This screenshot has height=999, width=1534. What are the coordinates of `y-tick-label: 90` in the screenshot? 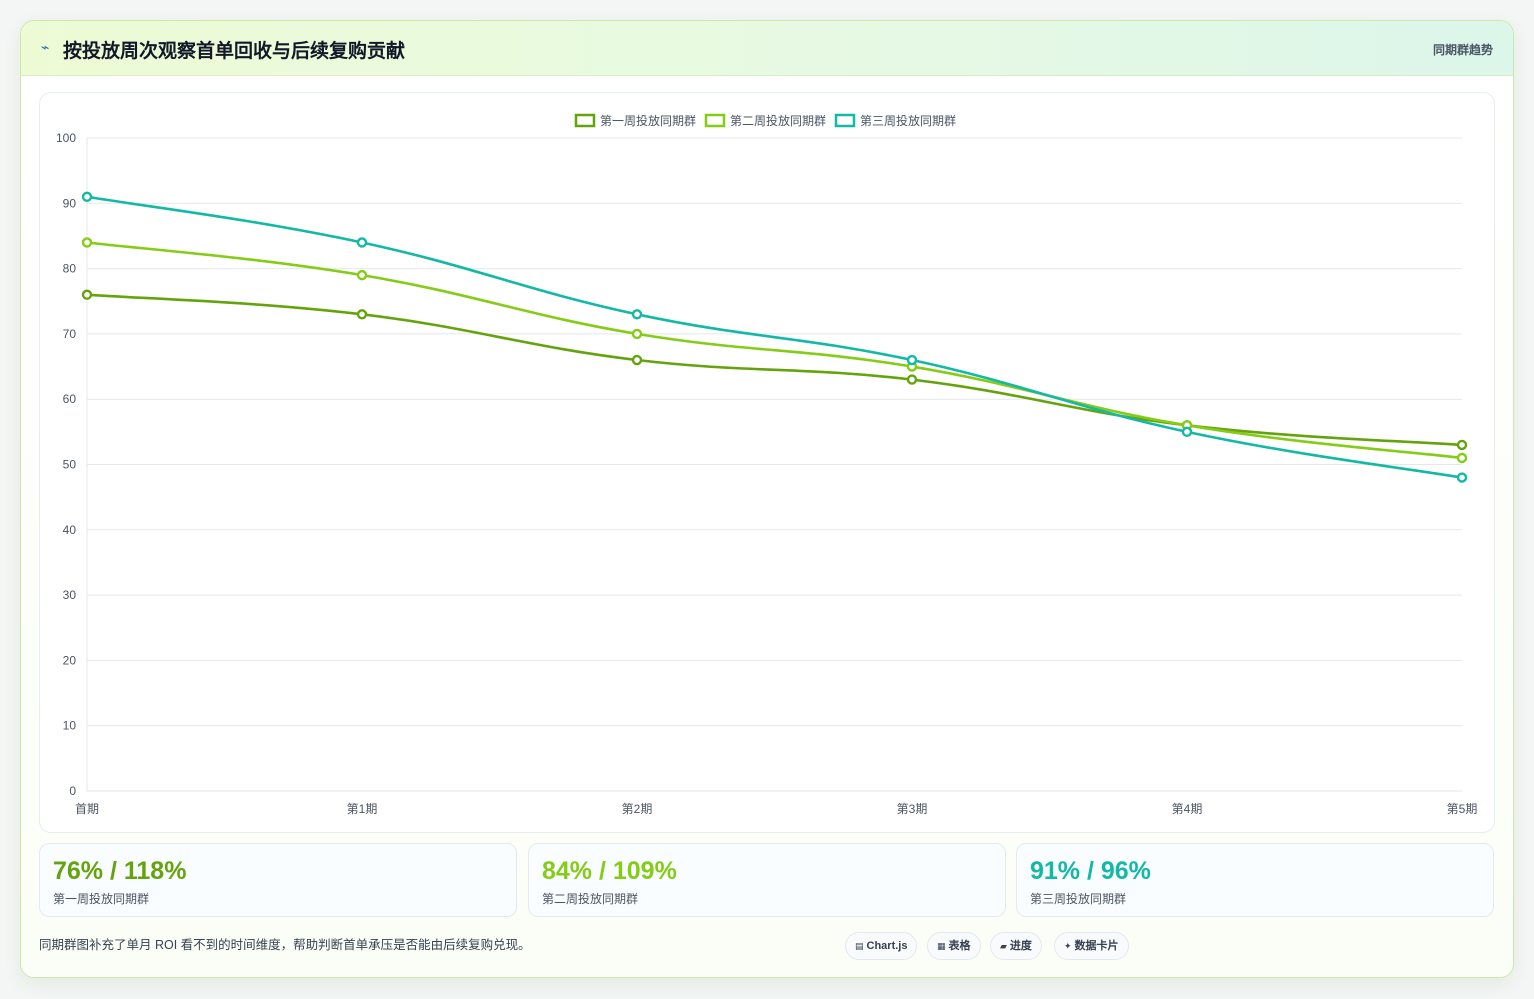 It's located at (70, 203).